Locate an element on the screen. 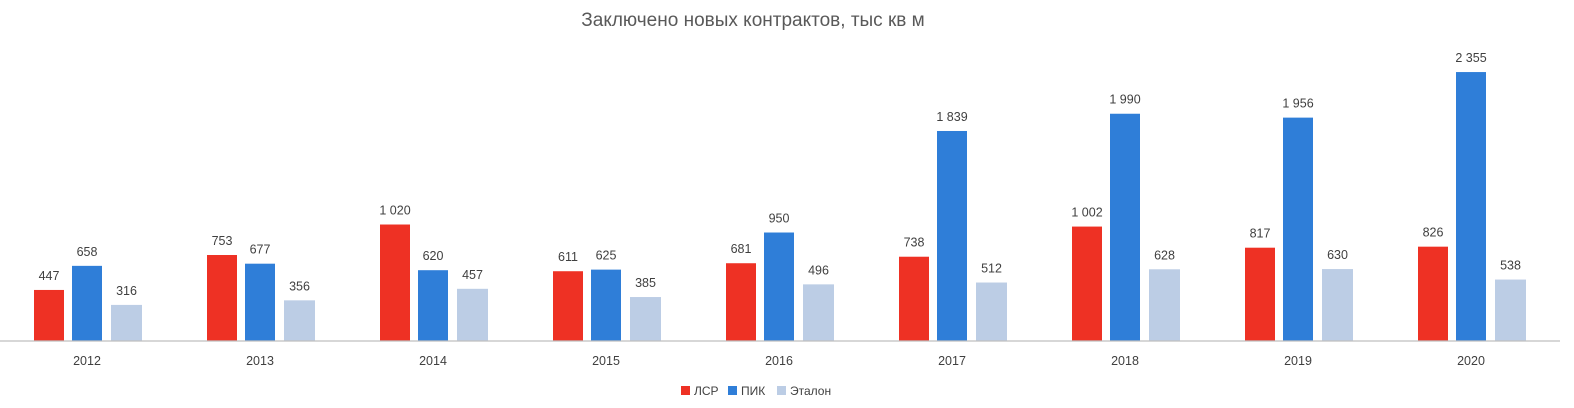 This screenshot has height=408, width=1574. x-tick-label: 2016 is located at coordinates (779, 361).